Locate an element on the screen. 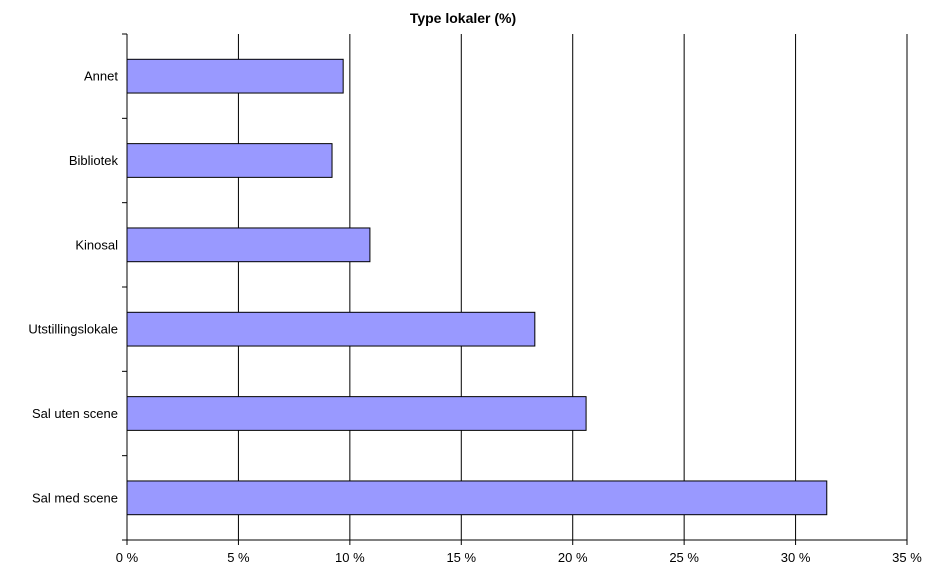 This screenshot has height=569, width=926. y-category-label: Kinosal is located at coordinates (96, 244).